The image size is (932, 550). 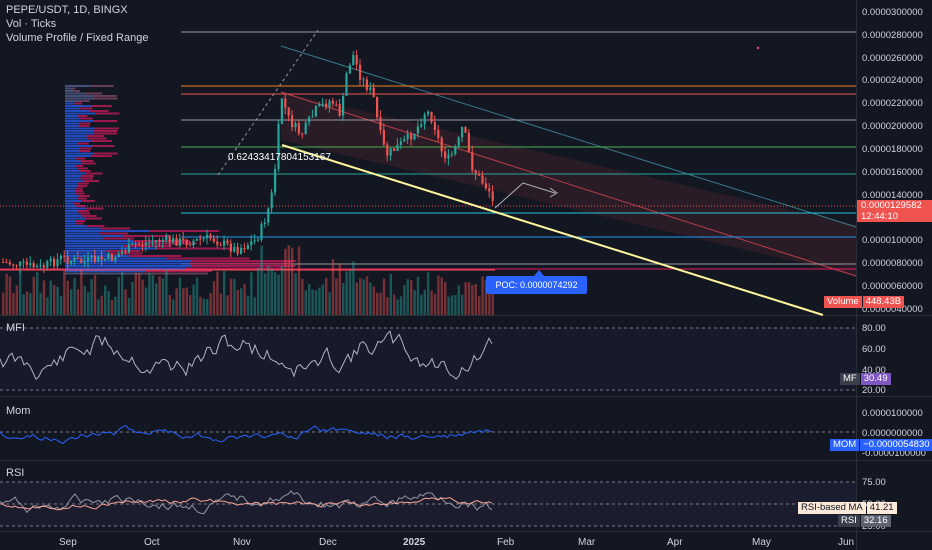 What do you see at coordinates (847, 508) in the screenshot?
I see `rsi-ma-value-tag: RSI-based MA 41.21` at bounding box center [847, 508].